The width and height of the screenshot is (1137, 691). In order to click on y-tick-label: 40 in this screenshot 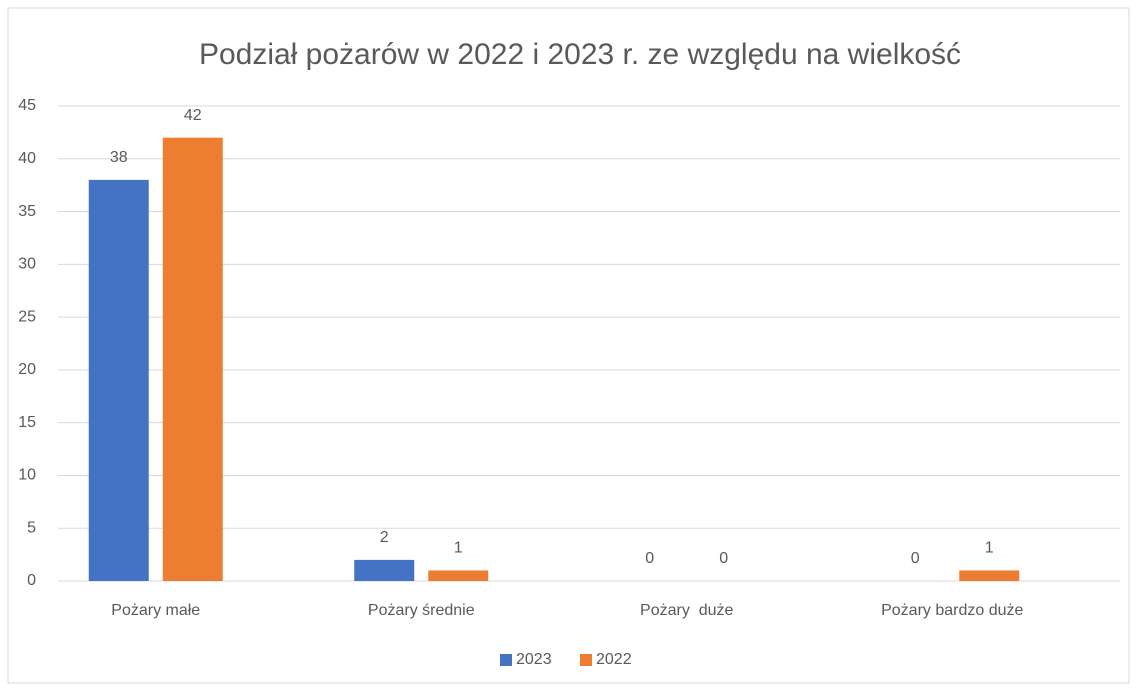, I will do `click(27, 158)`.